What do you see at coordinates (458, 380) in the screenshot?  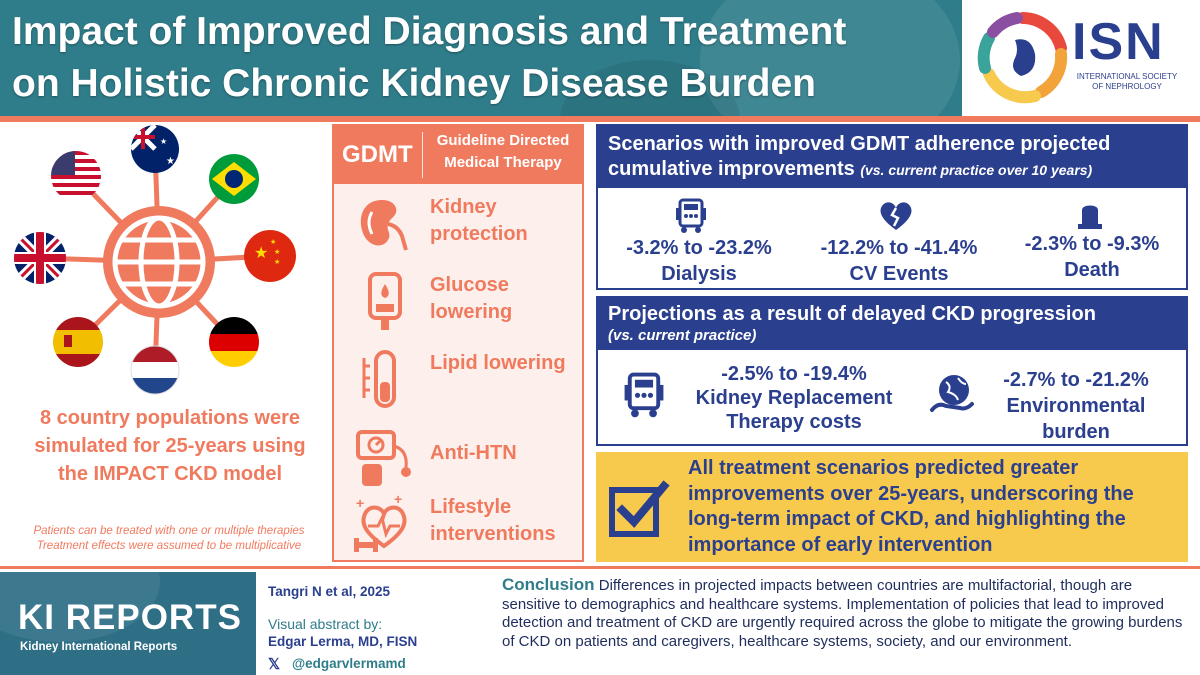 I see `gdmt-item-lipid: Lipid lowering` at bounding box center [458, 380].